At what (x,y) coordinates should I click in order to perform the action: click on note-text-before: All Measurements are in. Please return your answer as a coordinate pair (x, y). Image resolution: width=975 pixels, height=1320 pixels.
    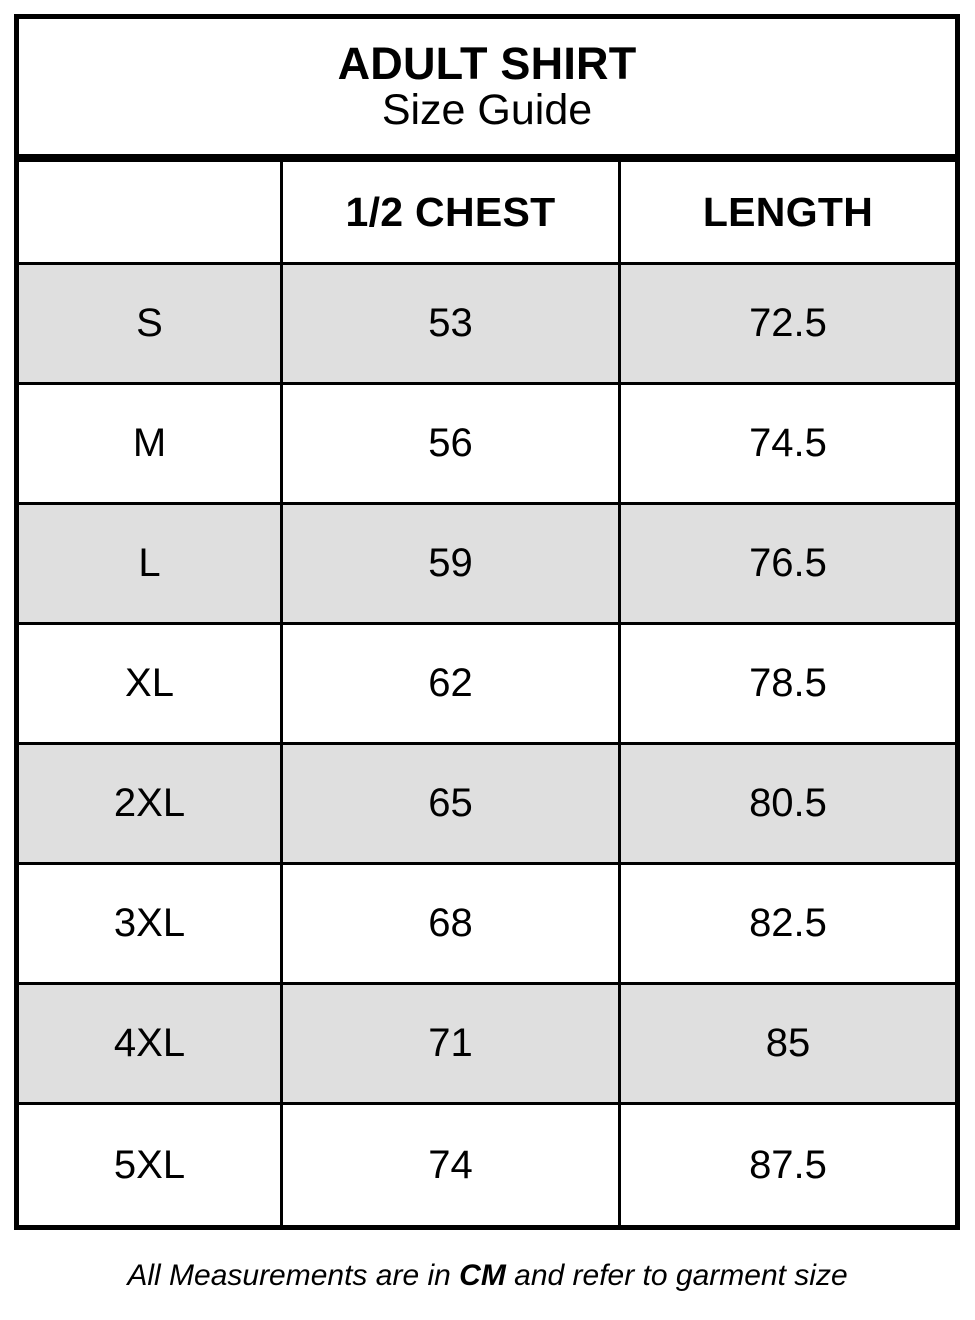
    Looking at the image, I should click on (293, 1275).